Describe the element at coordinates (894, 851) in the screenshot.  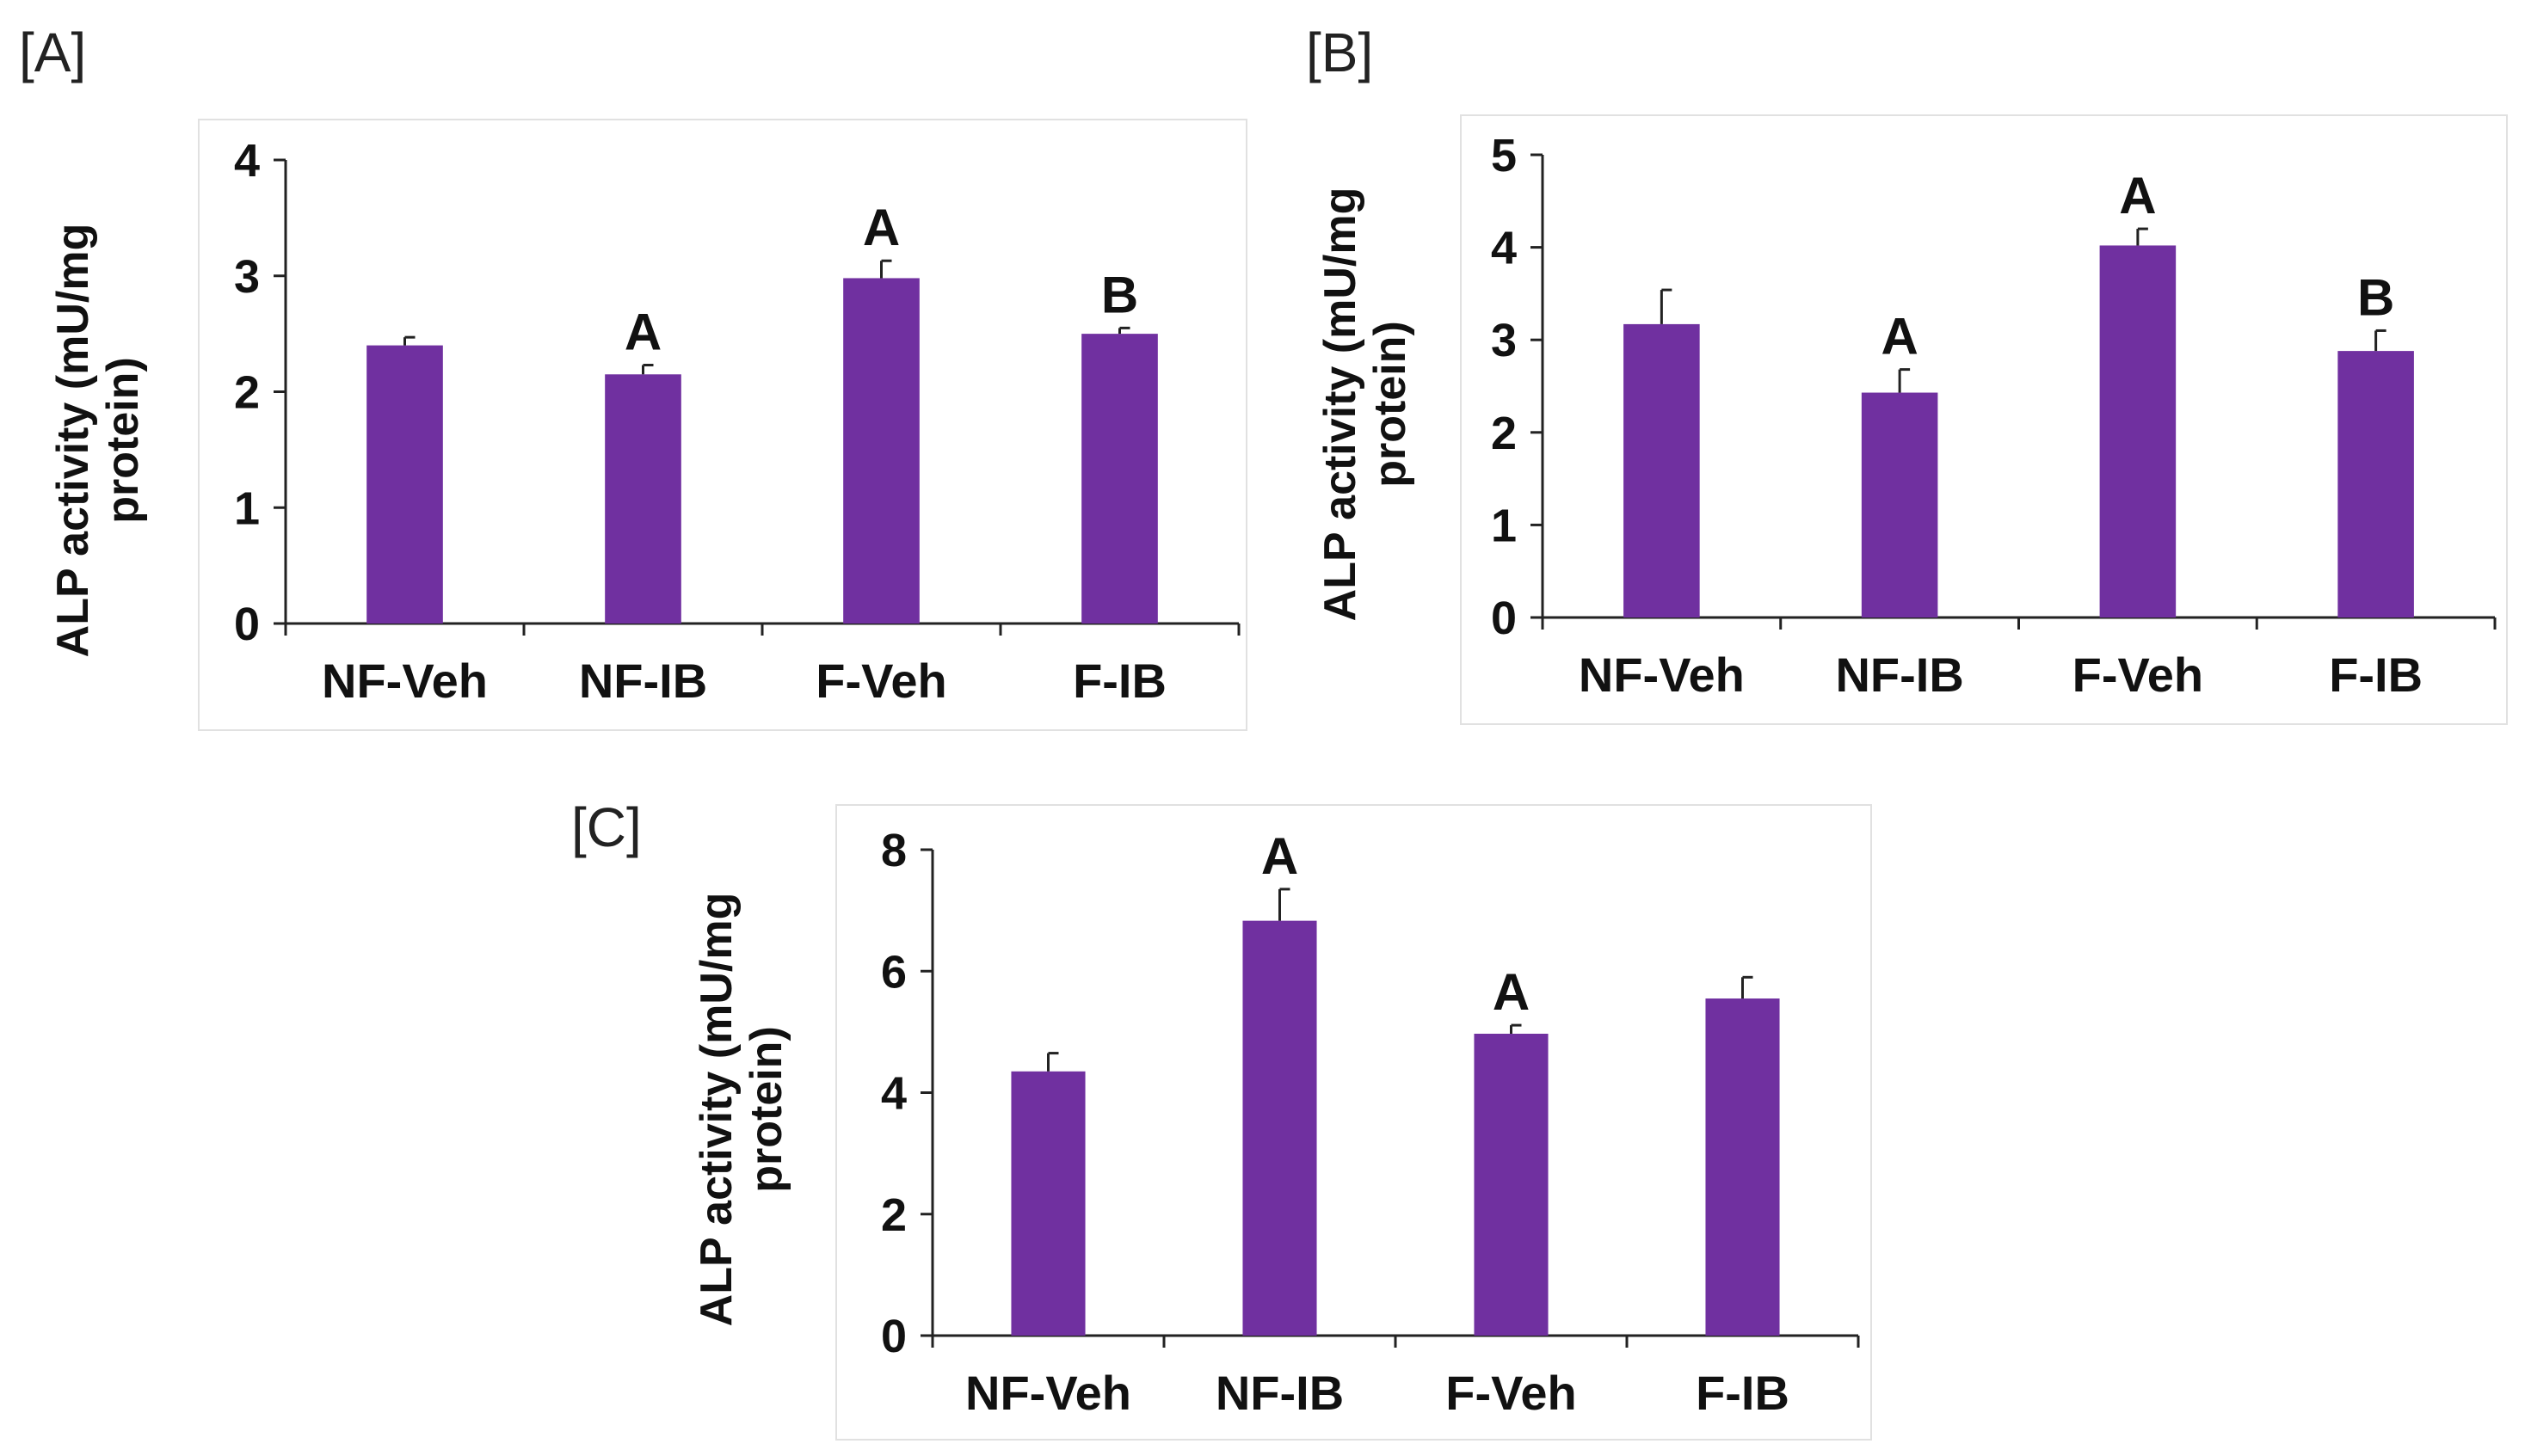
I see `y-tick-label: 8` at that location.